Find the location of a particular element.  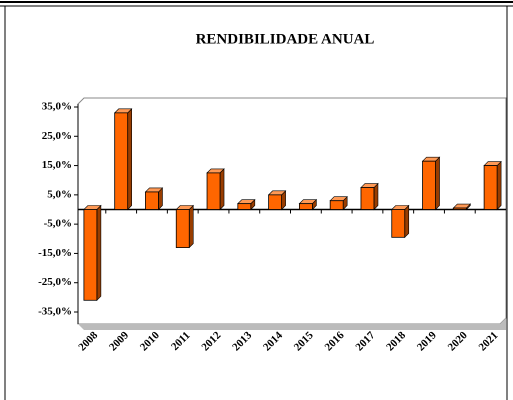

y-tick-label: 15,0% is located at coordinates (57, 165).